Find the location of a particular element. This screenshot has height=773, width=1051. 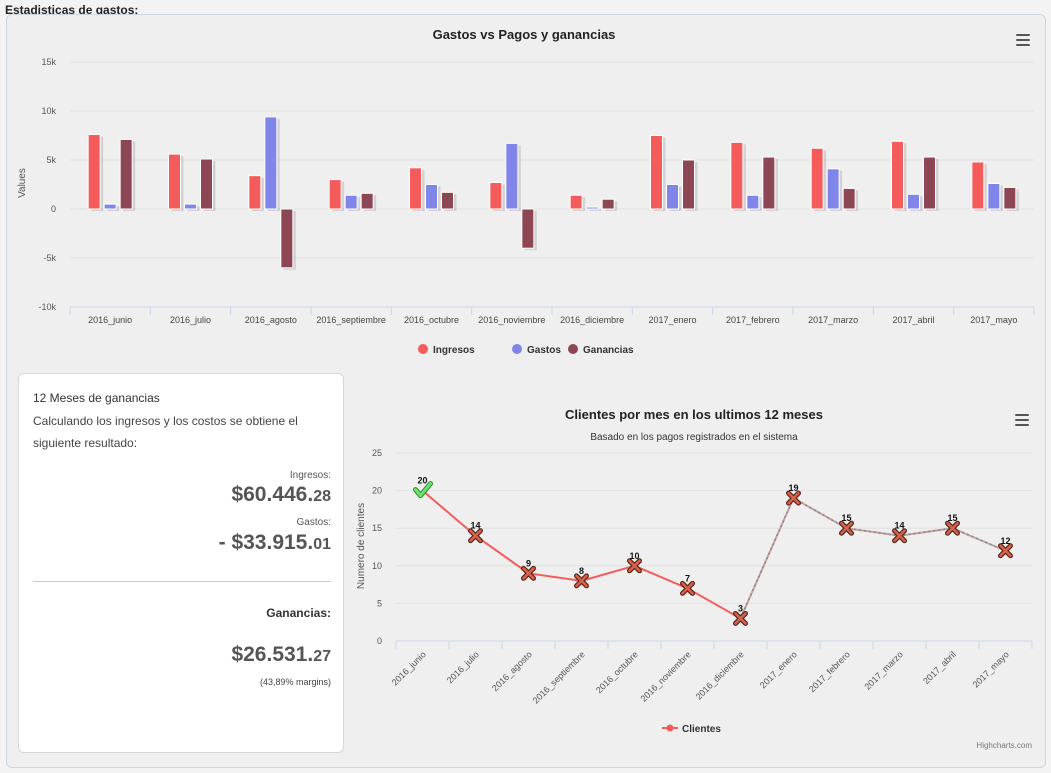

bar-chart-x-tick: 2017_mayo is located at coordinates (993, 320).